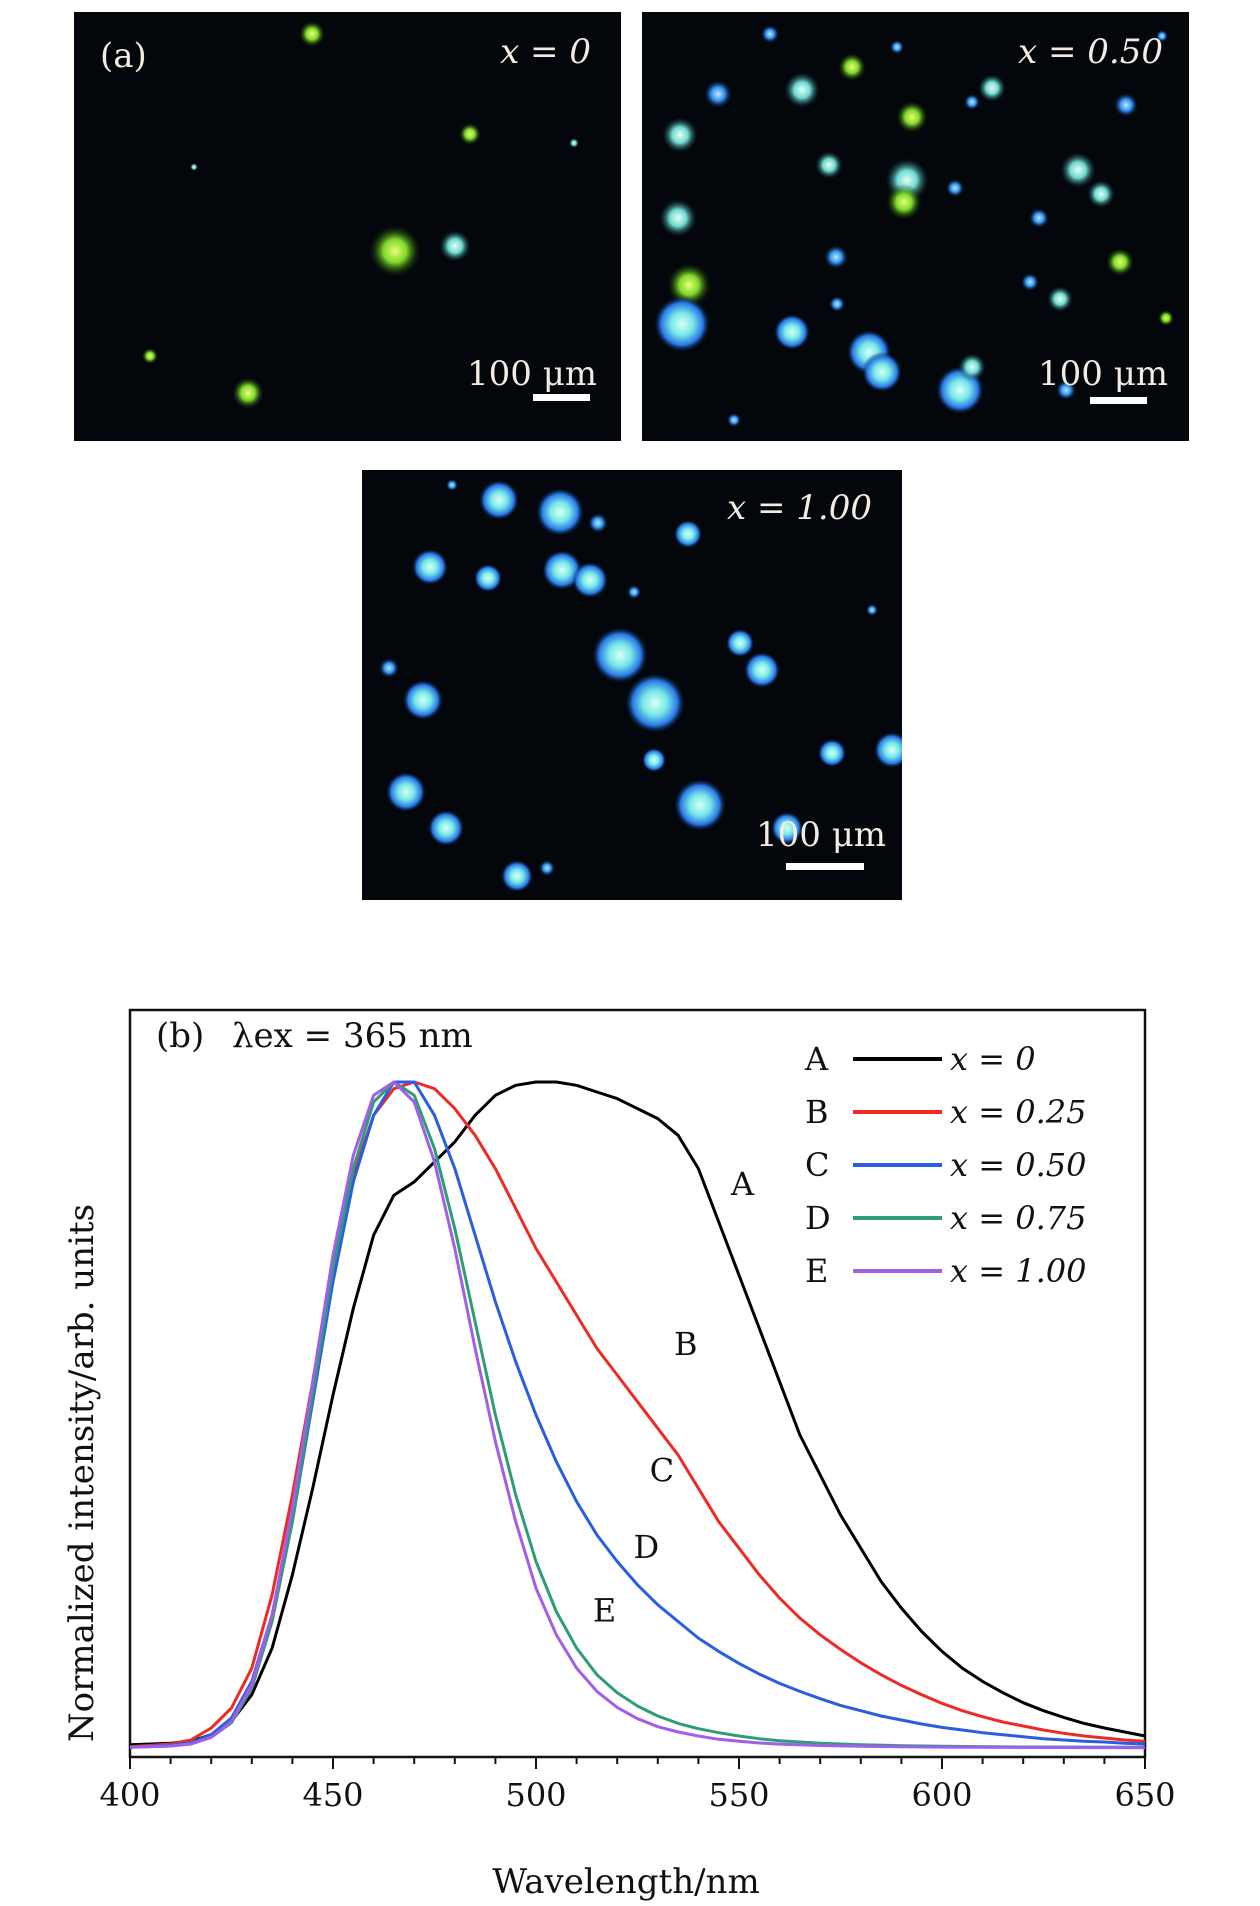  Describe the element at coordinates (686, 1344) in the screenshot. I see `curve-label-B: B` at that location.